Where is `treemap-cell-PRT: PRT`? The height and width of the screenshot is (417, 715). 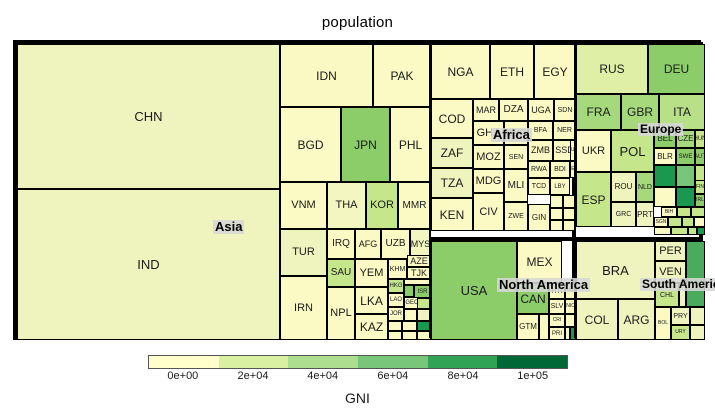 treemap-cell-PRT: PRT is located at coordinates (645, 214).